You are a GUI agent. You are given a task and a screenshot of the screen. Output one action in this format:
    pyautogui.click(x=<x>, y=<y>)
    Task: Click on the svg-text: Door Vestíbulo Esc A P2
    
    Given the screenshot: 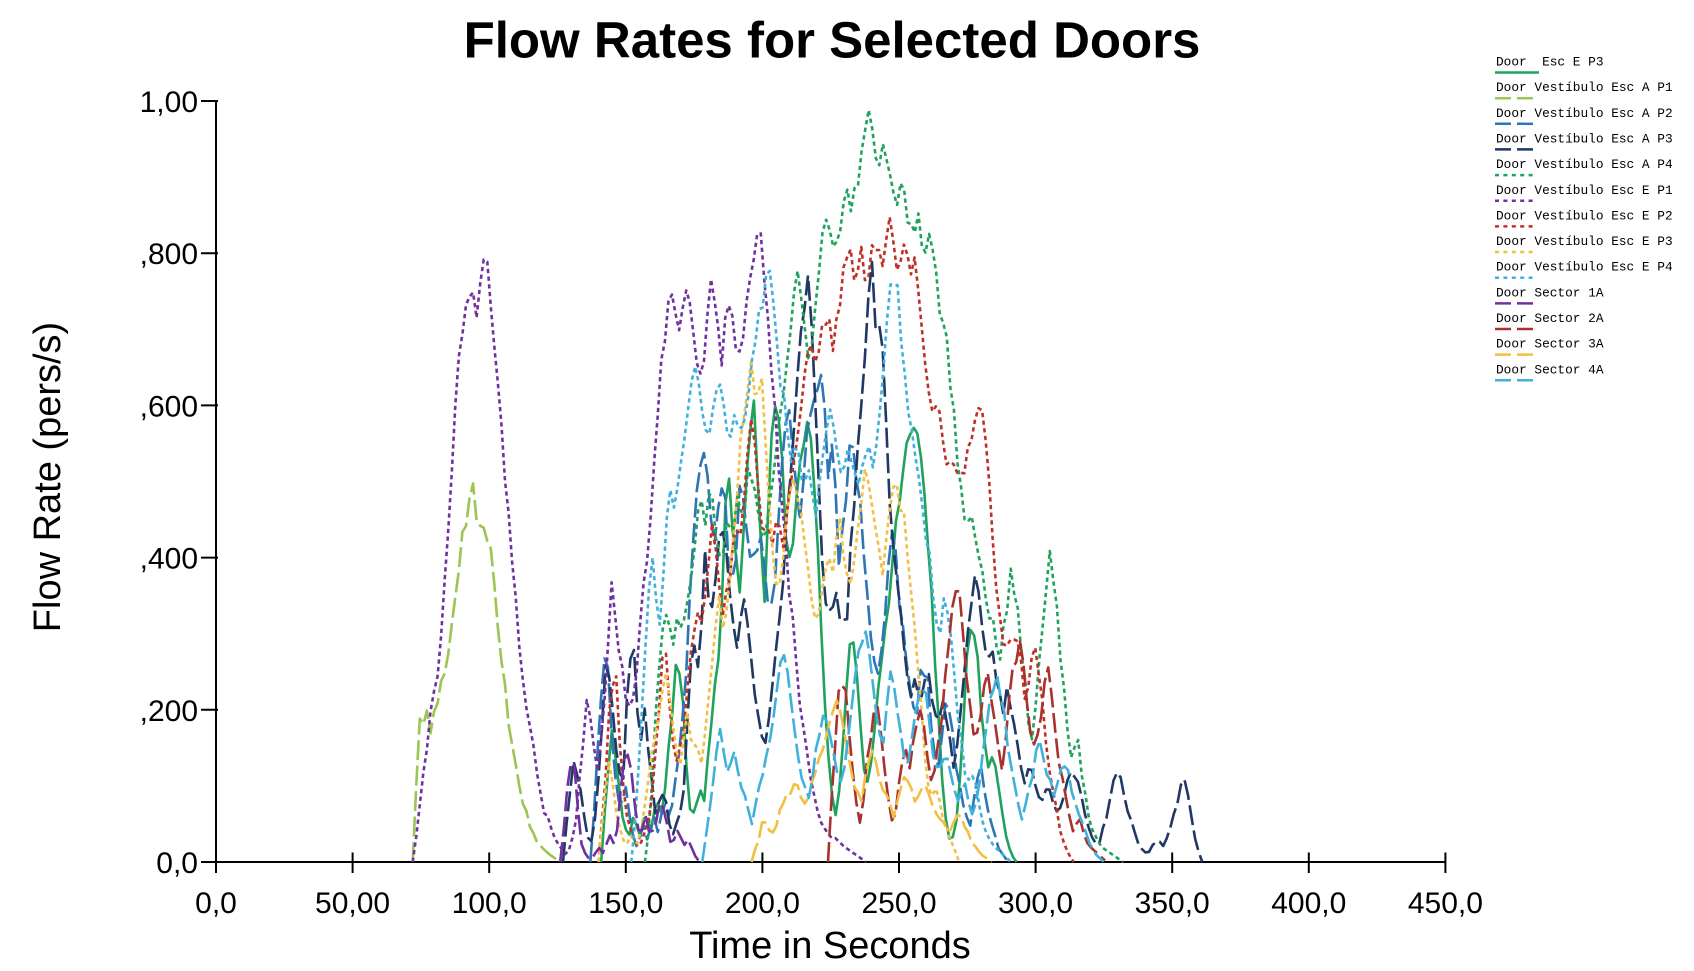 What is the action you would take?
    pyautogui.click(x=1584, y=113)
    